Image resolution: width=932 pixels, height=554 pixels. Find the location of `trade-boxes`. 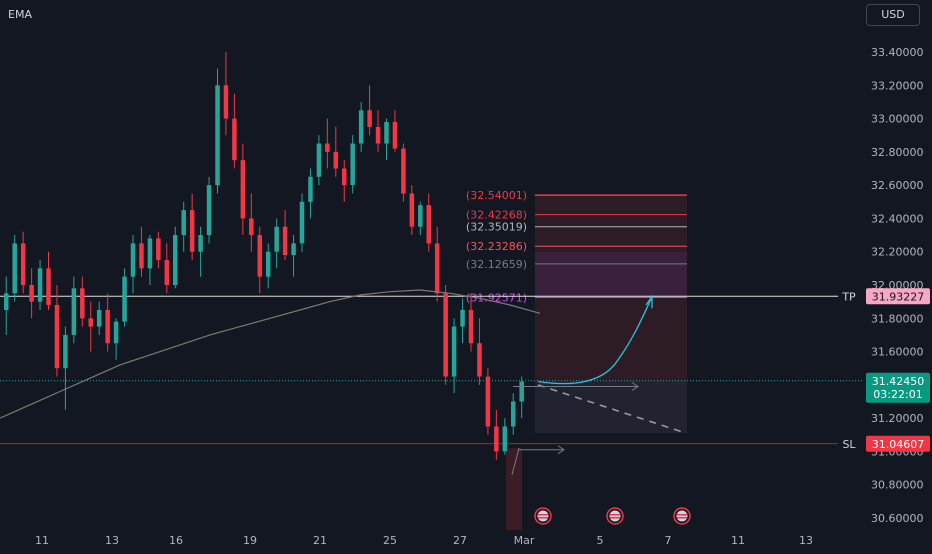

trade-boxes is located at coordinates (596, 362).